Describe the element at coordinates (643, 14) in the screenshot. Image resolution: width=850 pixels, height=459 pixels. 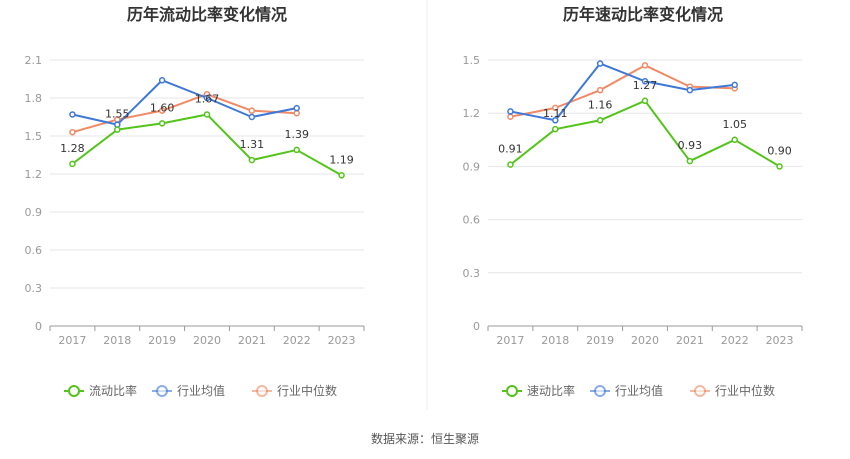
I see `chart-title: 历年速动比率变化情况` at that location.